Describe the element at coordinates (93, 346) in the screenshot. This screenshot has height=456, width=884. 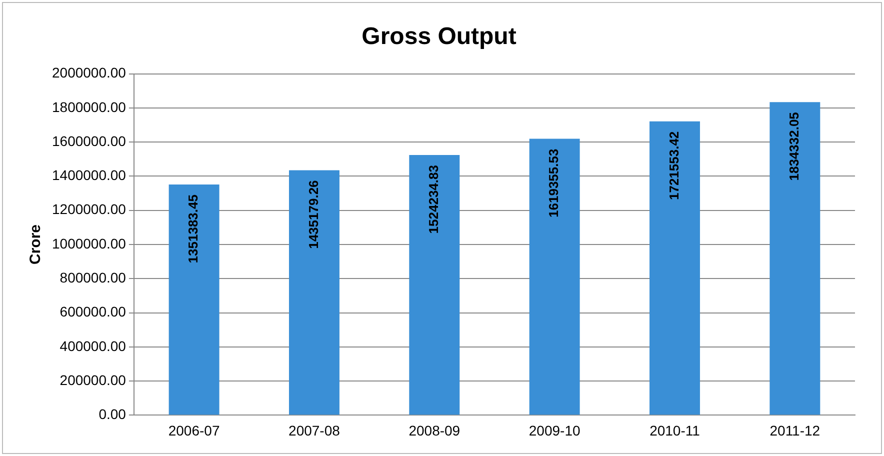
I see `y-tick-label: 400000.00` at that location.